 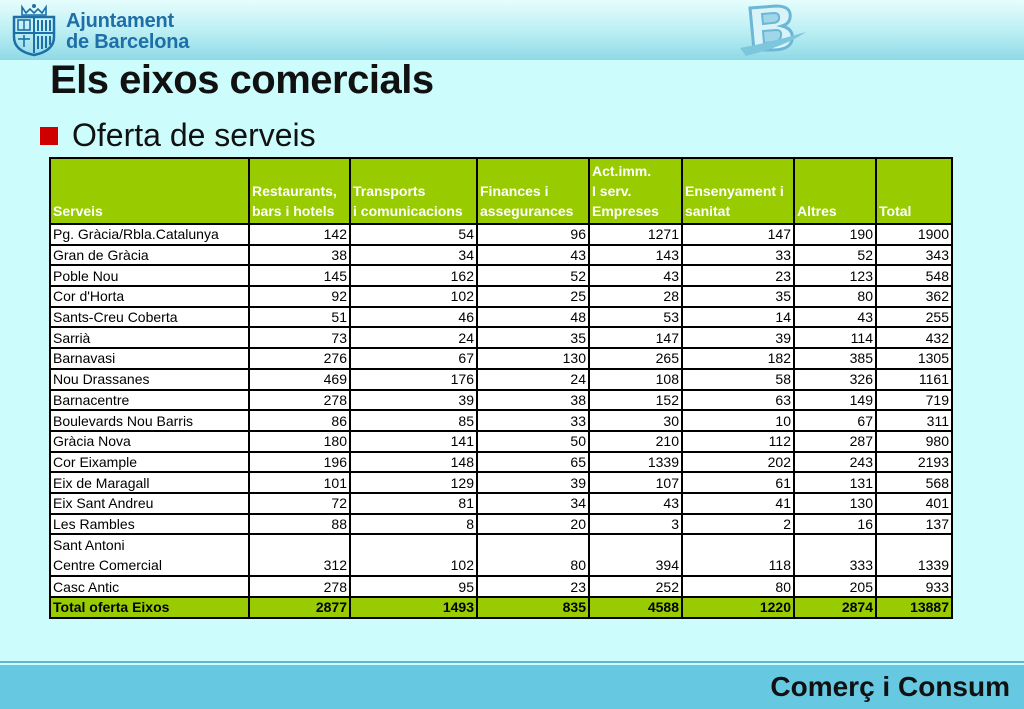 I want to click on row-label-line: Centre Comercial, so click(x=107, y=565).